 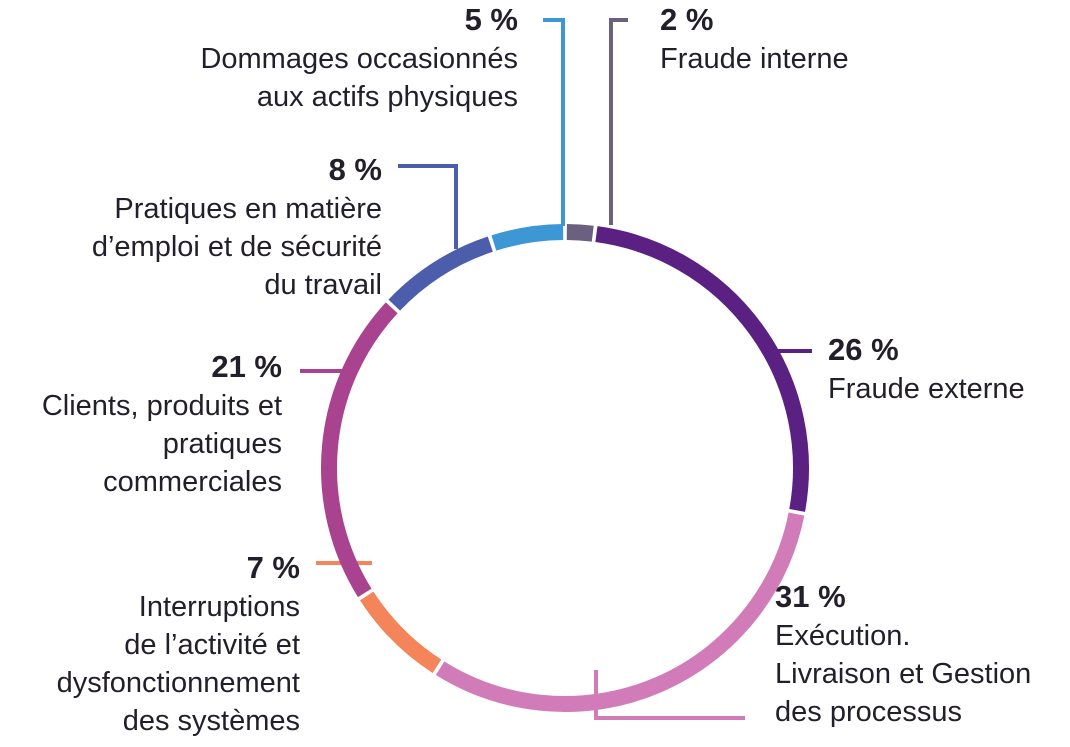 I want to click on slice-category-label: dysfonctionnement, so click(x=178, y=683).